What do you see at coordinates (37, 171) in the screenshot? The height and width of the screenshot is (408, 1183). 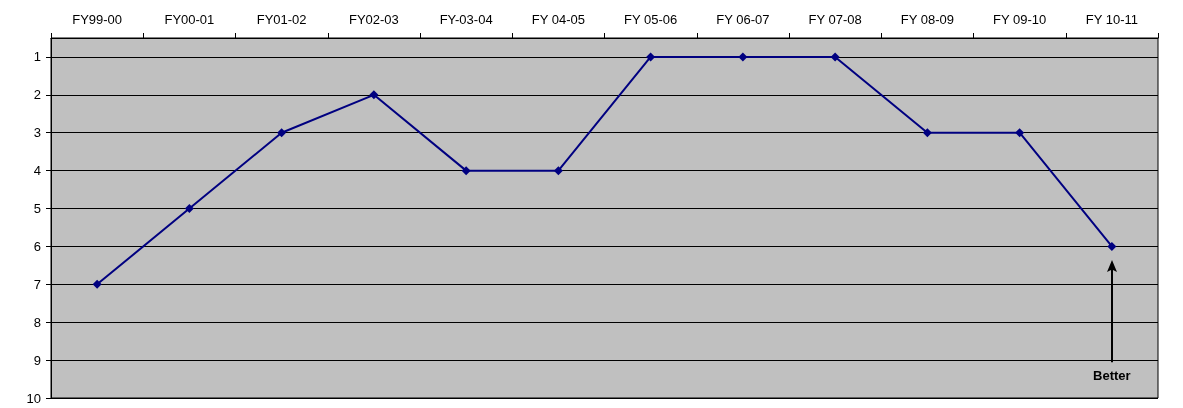 I see `y-tick-label: 4` at bounding box center [37, 171].